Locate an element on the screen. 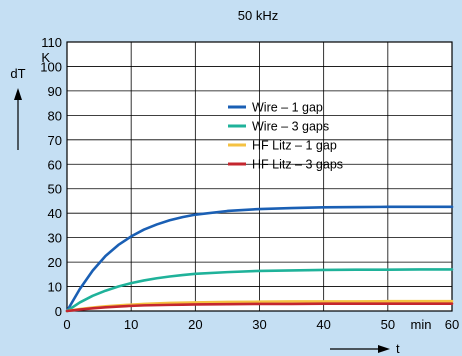  legend-label: HF Litz – 1 gap is located at coordinates (294, 146).